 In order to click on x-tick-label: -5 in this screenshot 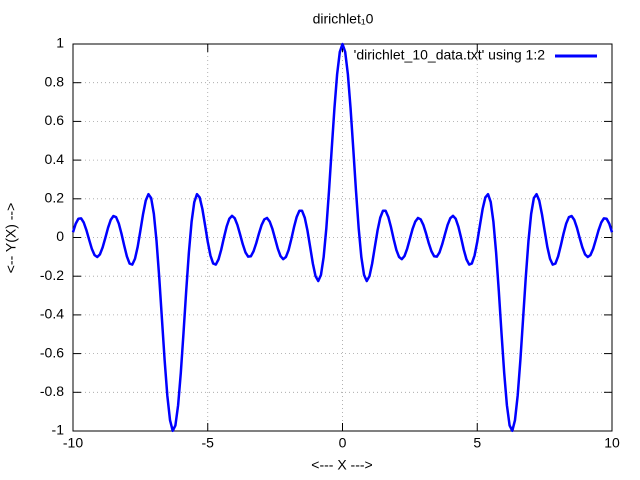, I will do `click(208, 443)`.